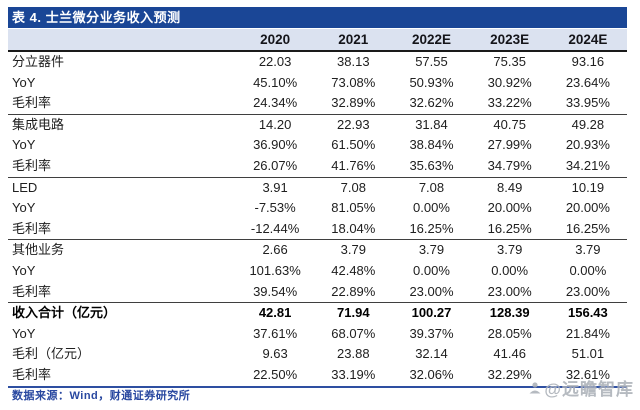  Describe the element at coordinates (317, 187) in the screenshot. I see `table-row: LED 3.91 7.08 7.08 8.49 10.19` at that location.